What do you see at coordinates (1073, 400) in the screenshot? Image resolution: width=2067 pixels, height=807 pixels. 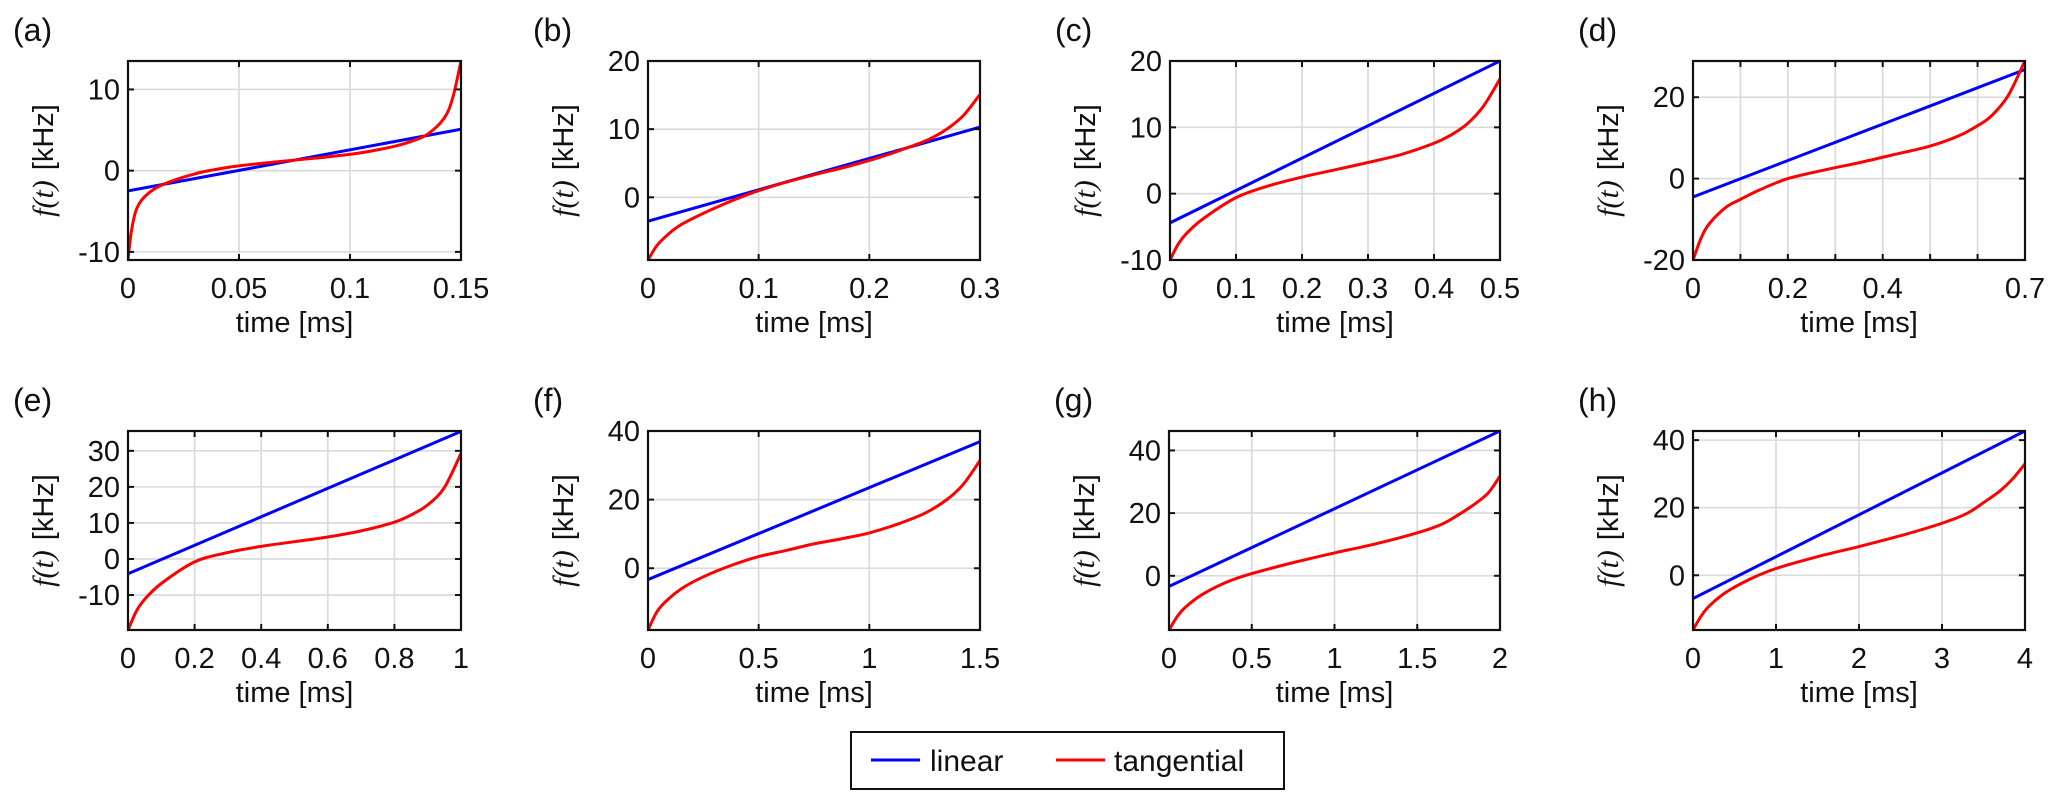 I see `panel-label: (g)` at bounding box center [1073, 400].